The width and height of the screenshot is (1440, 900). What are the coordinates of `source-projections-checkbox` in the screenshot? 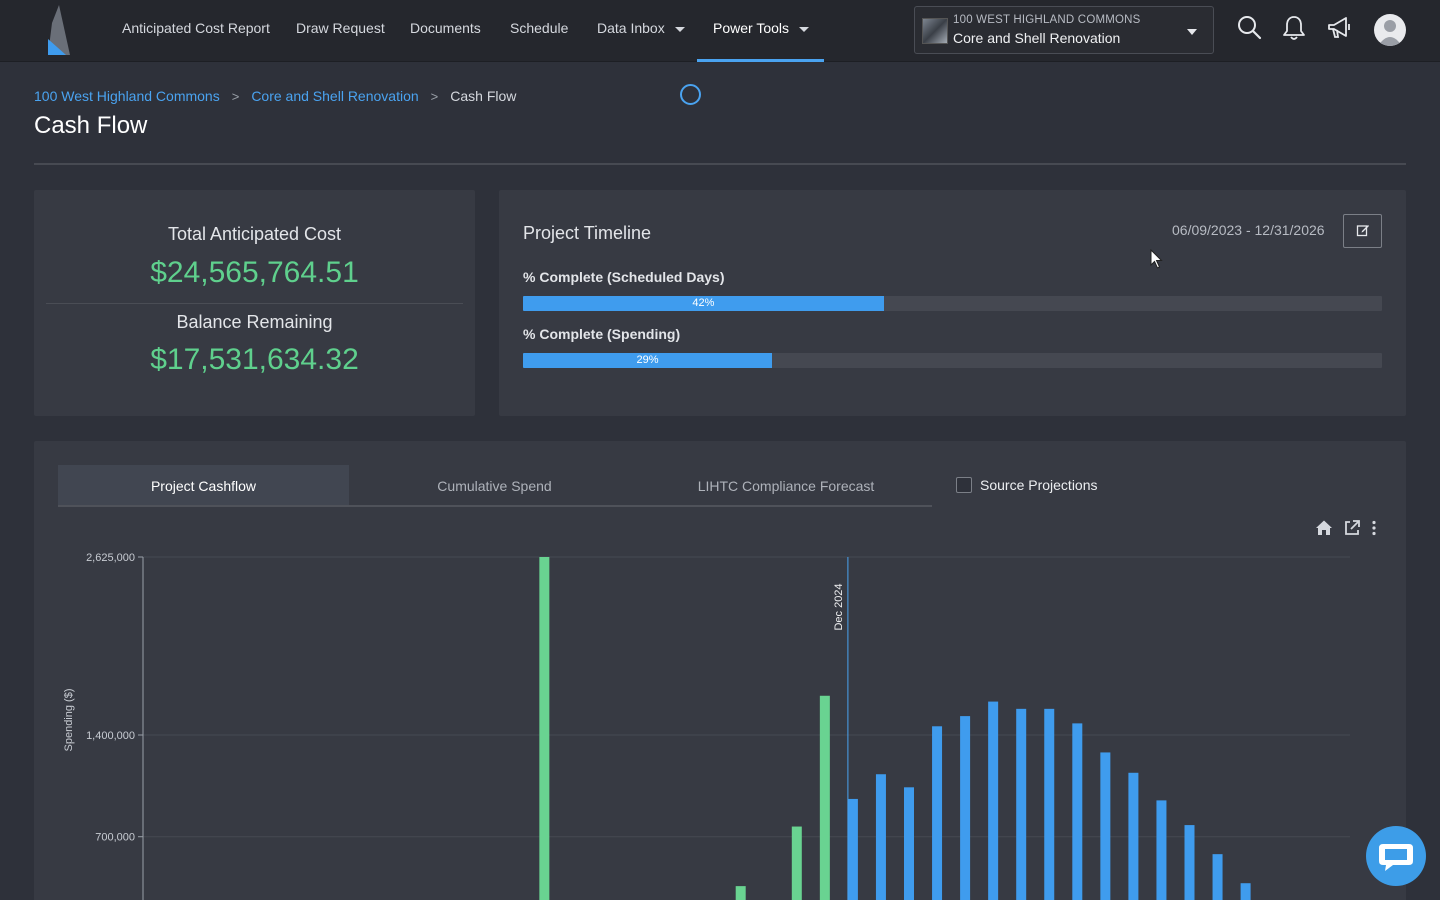 It's located at (964, 485).